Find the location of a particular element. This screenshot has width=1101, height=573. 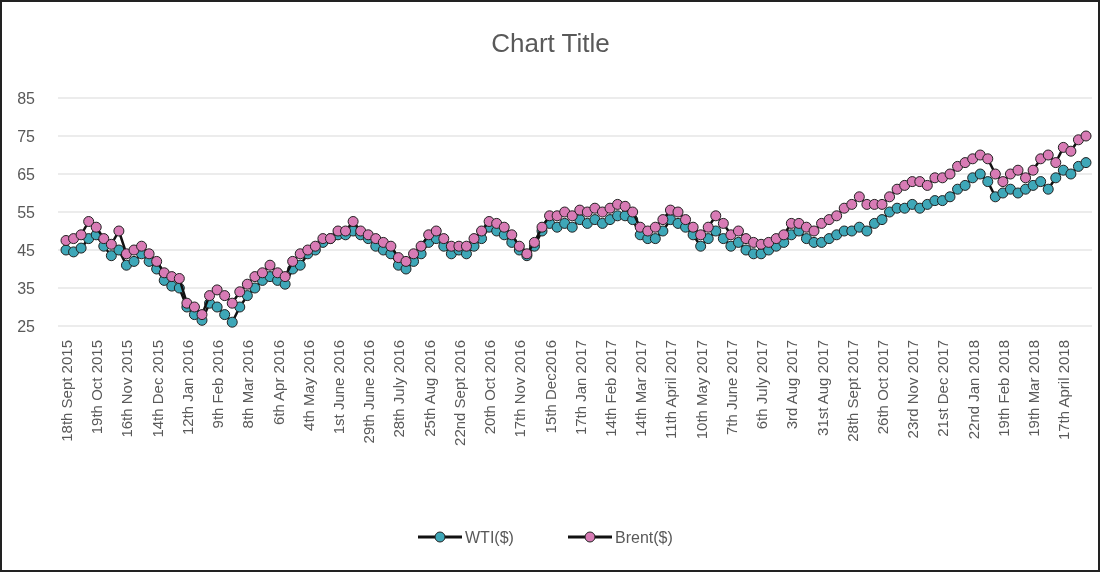

x-tick-label: 28th July 2016 is located at coordinates (399, 389).